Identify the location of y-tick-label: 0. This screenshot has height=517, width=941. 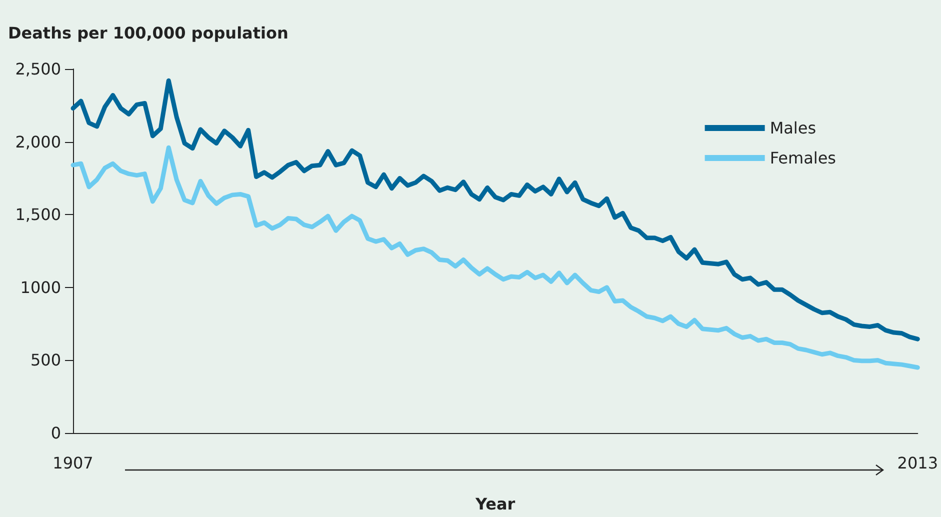
(55, 433).